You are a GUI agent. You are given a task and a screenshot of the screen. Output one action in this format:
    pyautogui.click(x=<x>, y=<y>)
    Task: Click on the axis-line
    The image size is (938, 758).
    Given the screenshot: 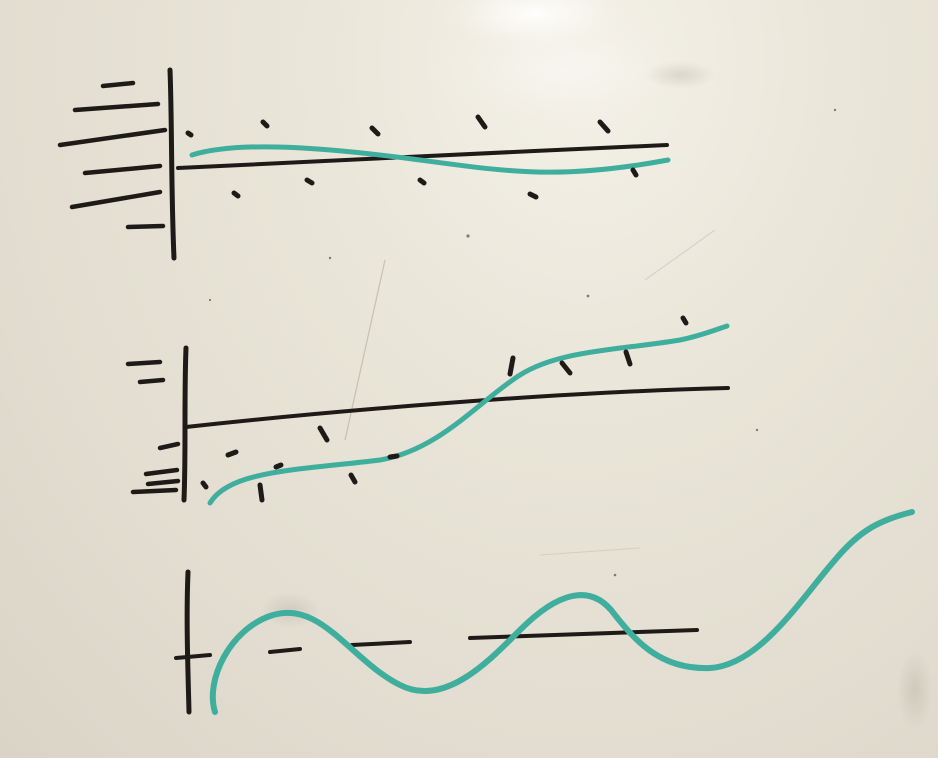 What is the action you would take?
    pyautogui.click(x=188, y=642)
    